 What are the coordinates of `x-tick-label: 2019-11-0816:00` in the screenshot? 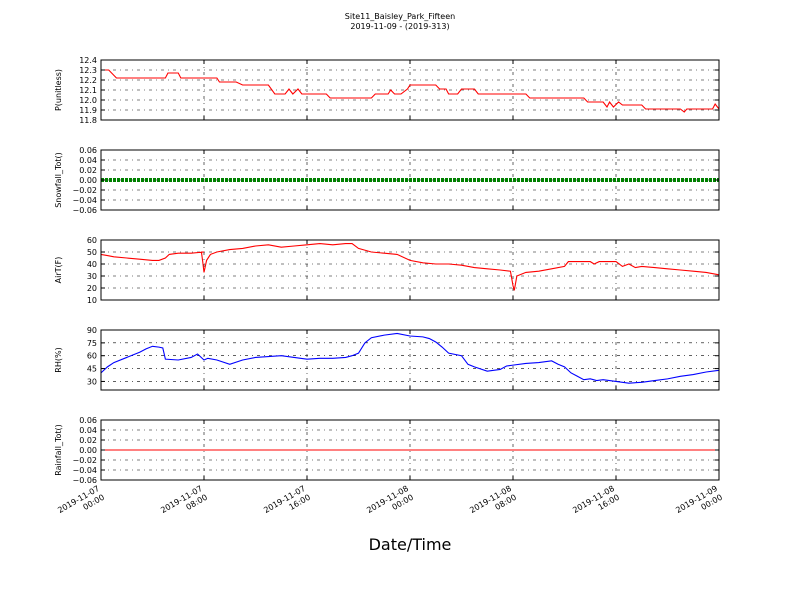 It's located at (596, 504).